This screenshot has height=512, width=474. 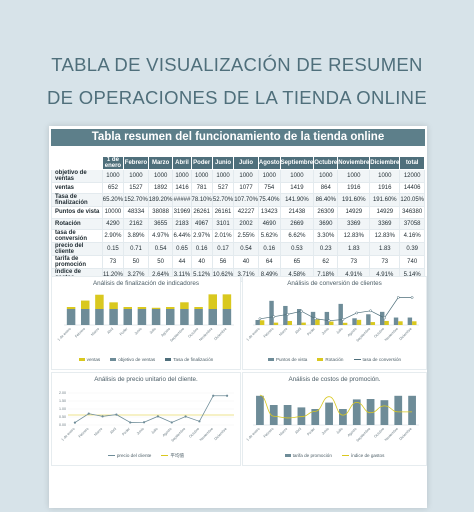 What do you see at coordinates (377, 359) in the screenshot?
I see `legend-item: tasa de conversión` at bounding box center [377, 359].